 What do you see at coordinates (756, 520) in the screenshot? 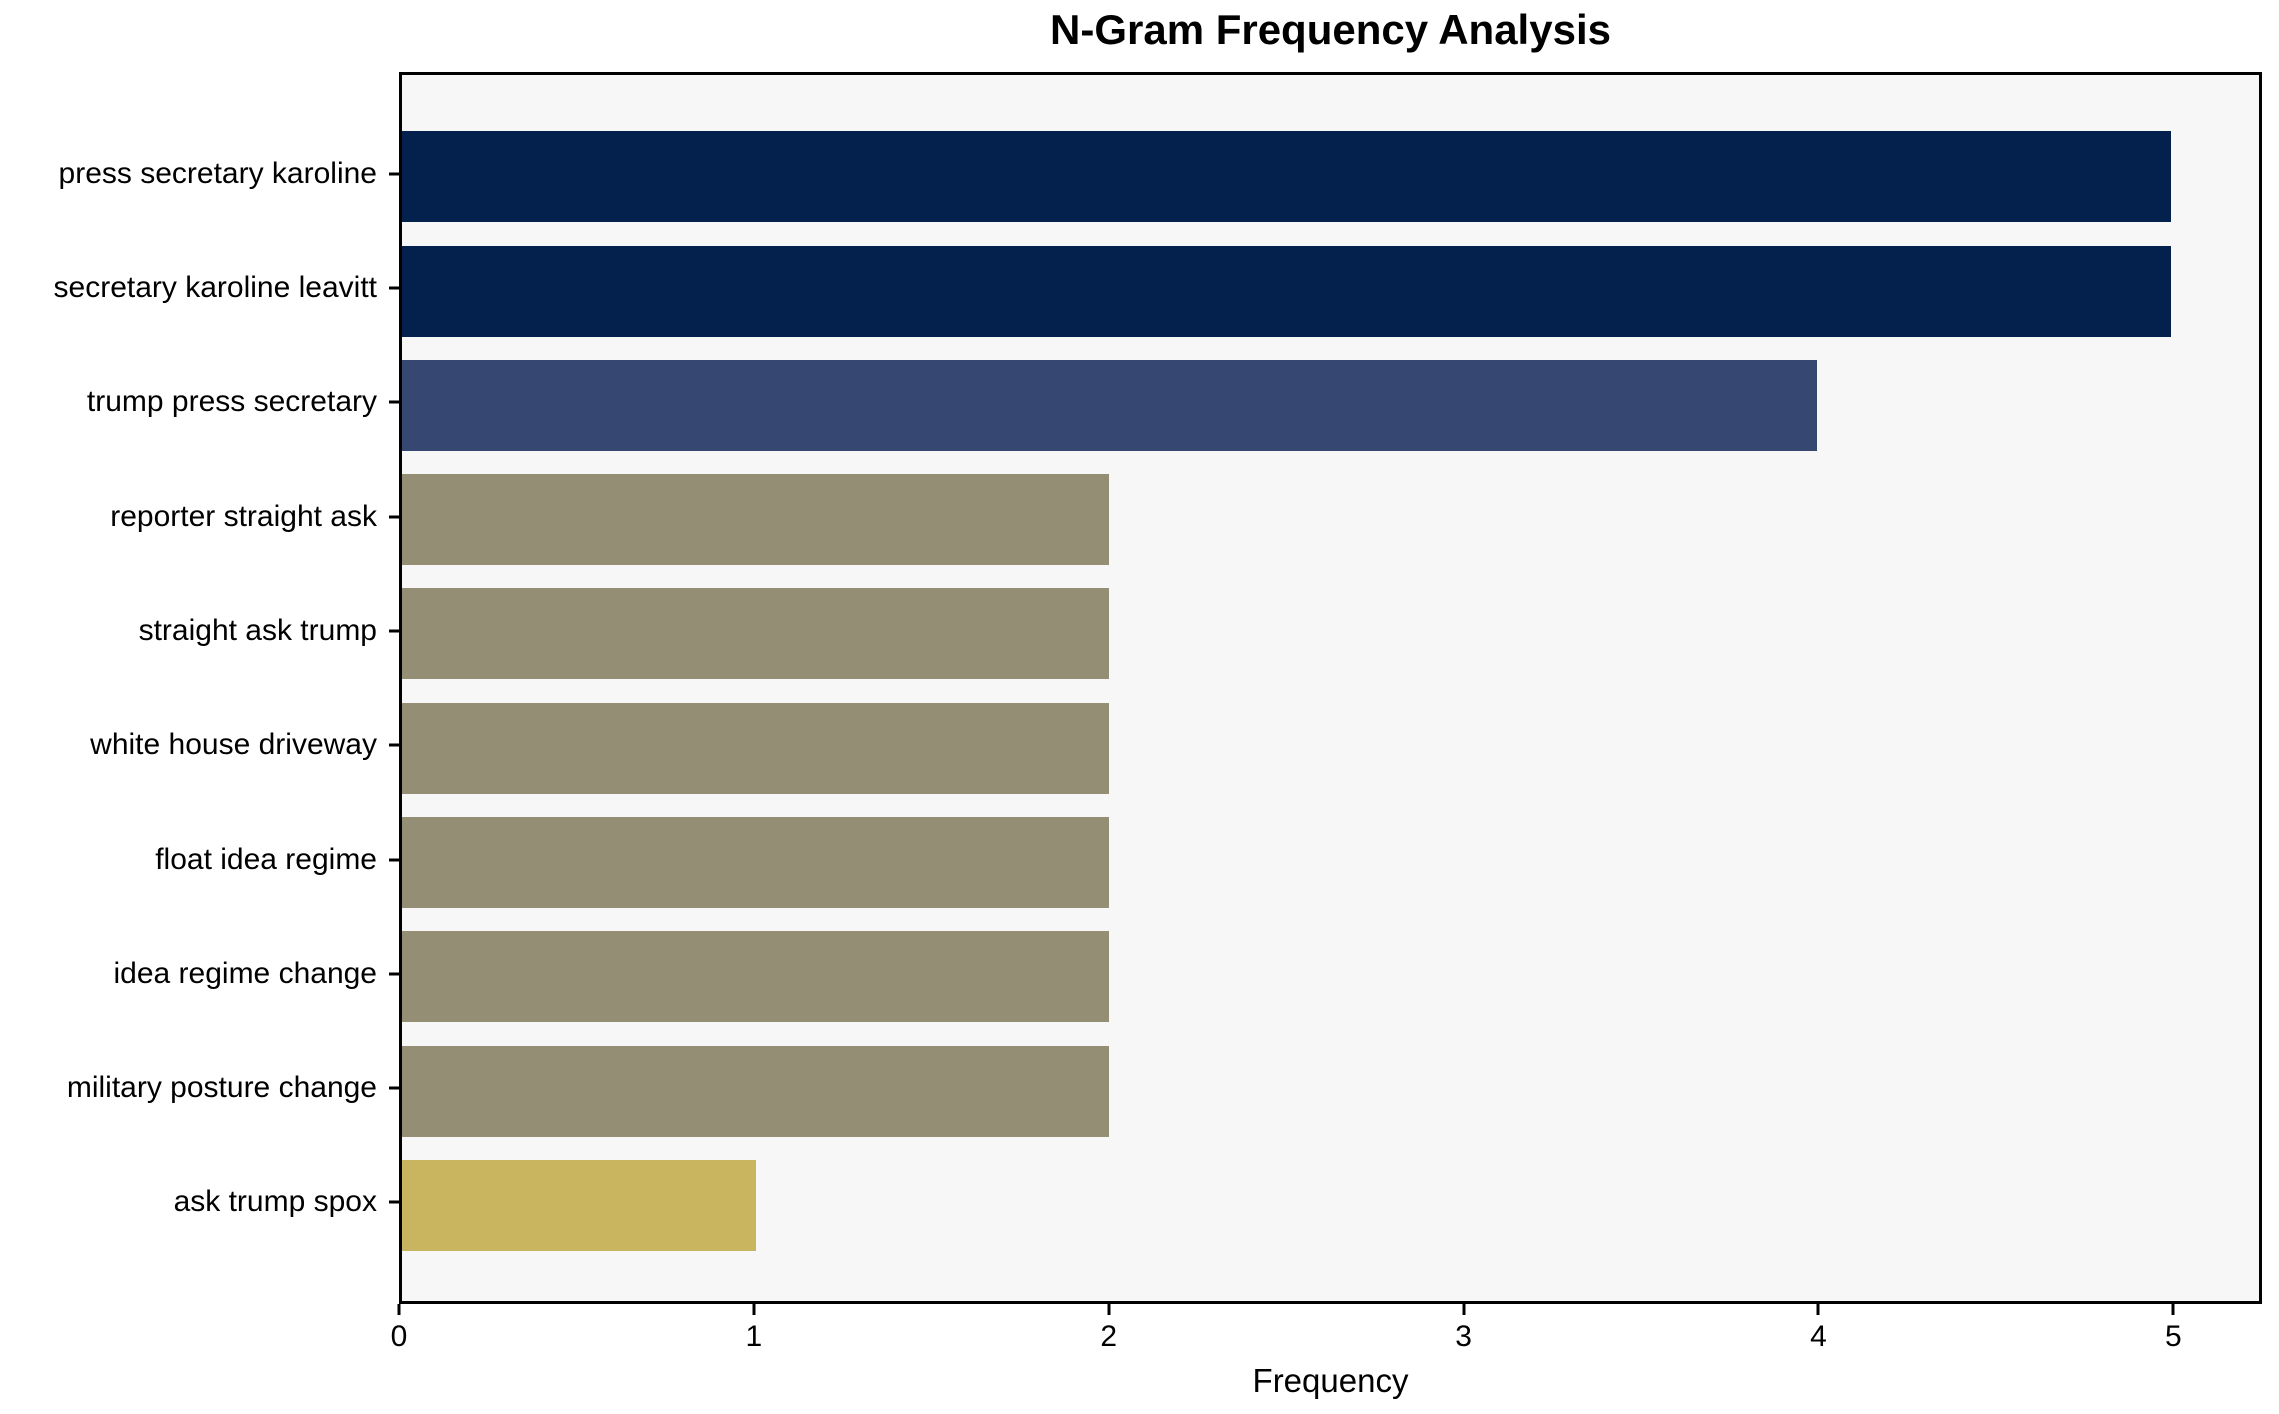
I see `bar-reporter-straight-ask` at bounding box center [756, 520].